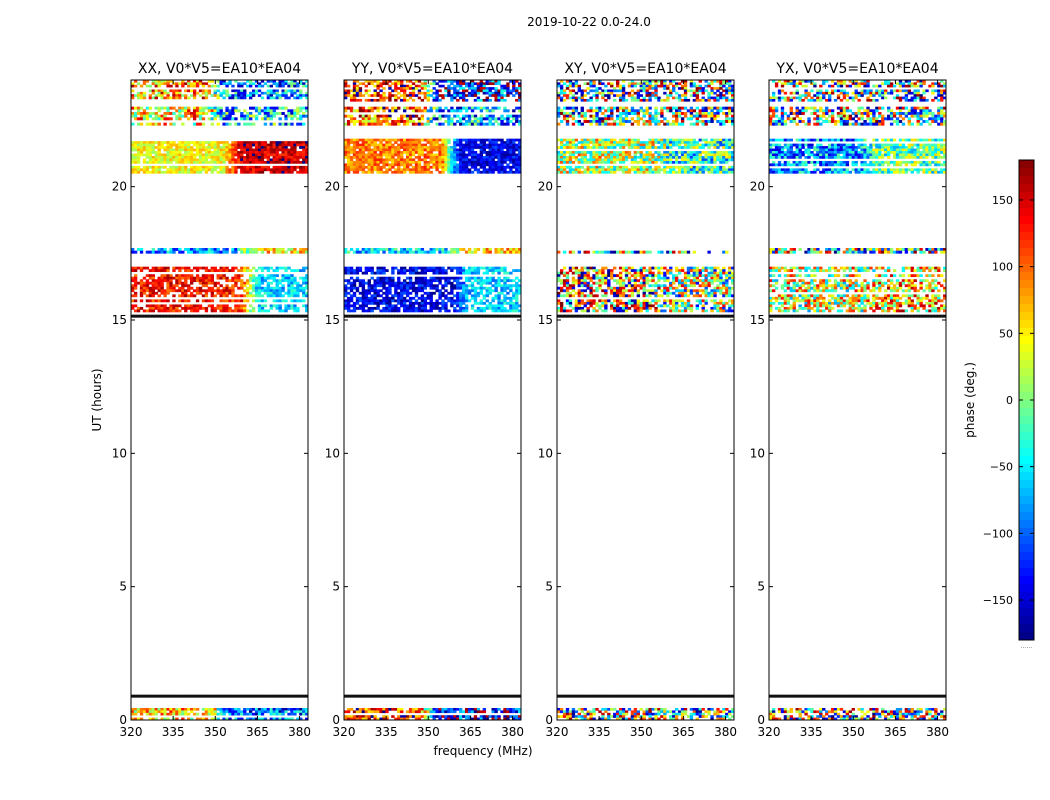 The width and height of the screenshot is (1050, 800). I want to click on heatmap-band, so click(220, 696).